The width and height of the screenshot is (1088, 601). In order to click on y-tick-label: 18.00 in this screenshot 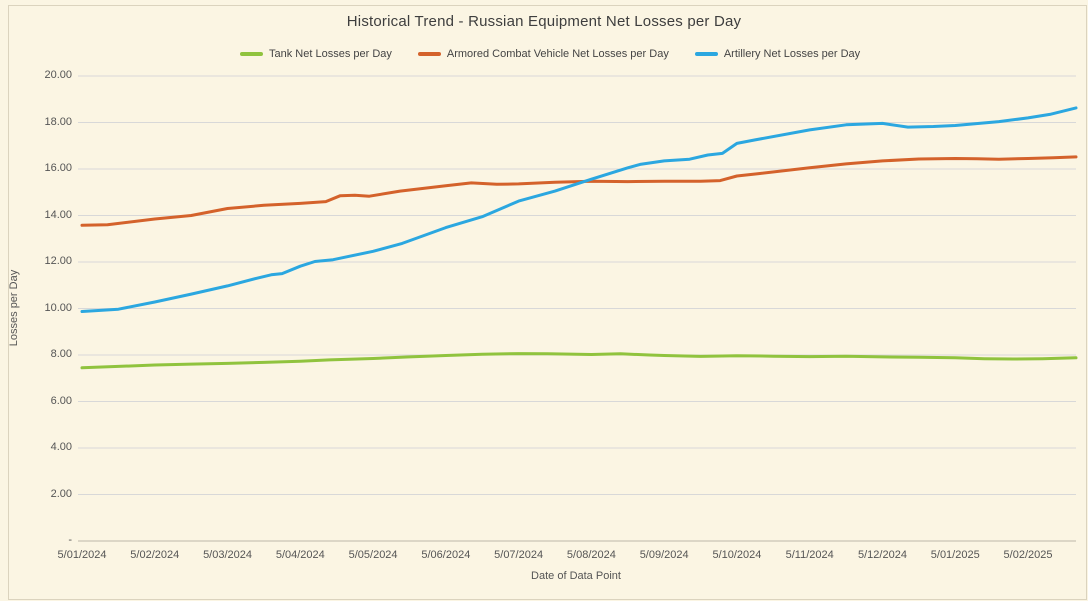, I will do `click(58, 121)`.